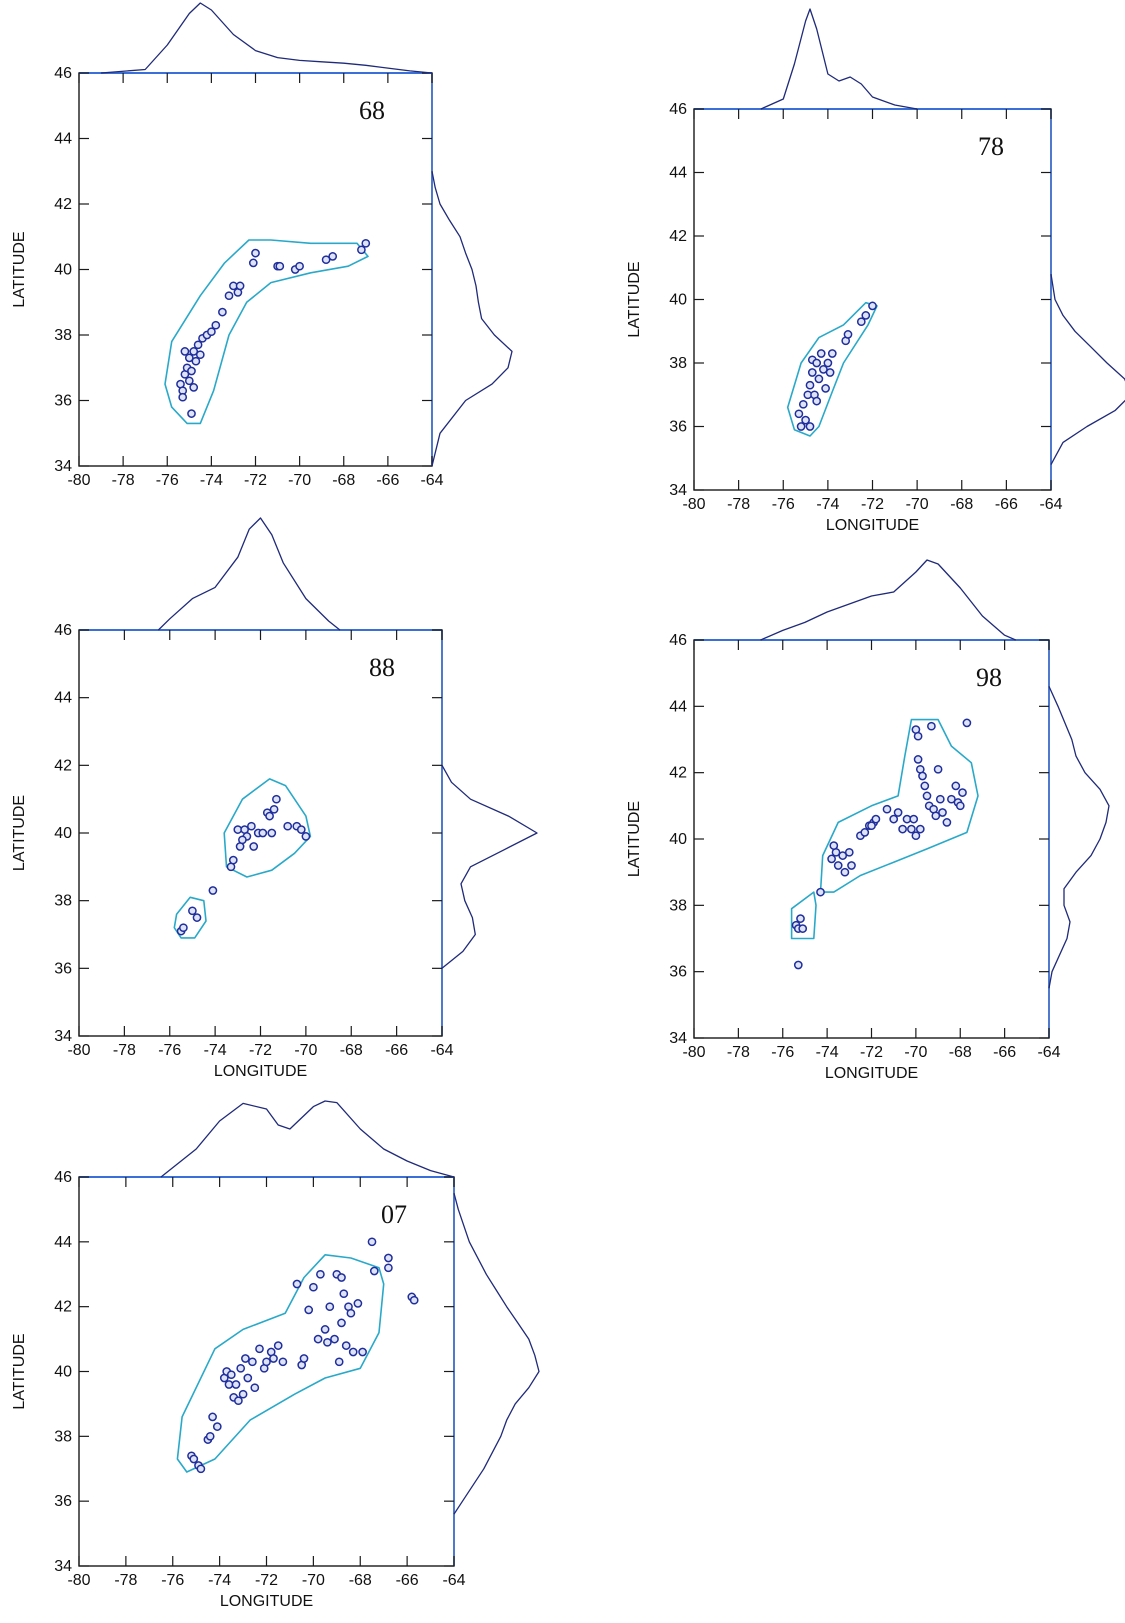  I want to click on plot-frame, so click(255, 269).